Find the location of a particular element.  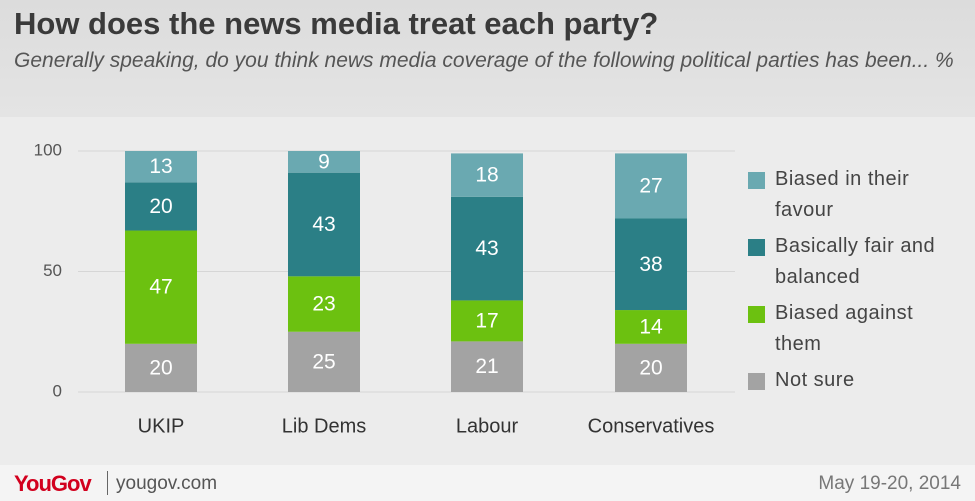

legend-label: Biased against them is located at coordinates (844, 328).